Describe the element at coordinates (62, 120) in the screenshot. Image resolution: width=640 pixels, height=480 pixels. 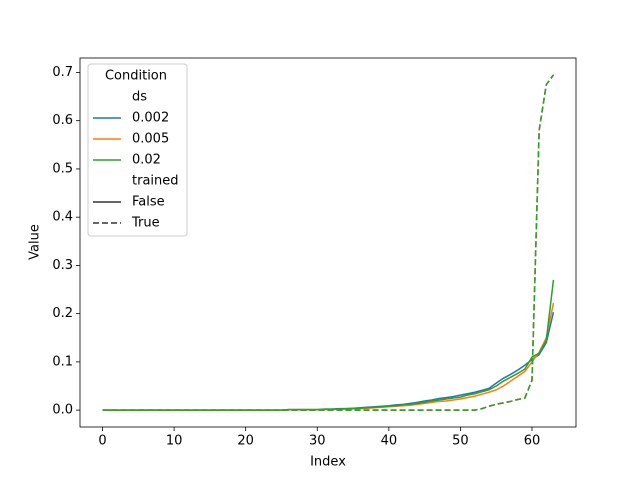
I see `y-tick-label: 0.6` at that location.